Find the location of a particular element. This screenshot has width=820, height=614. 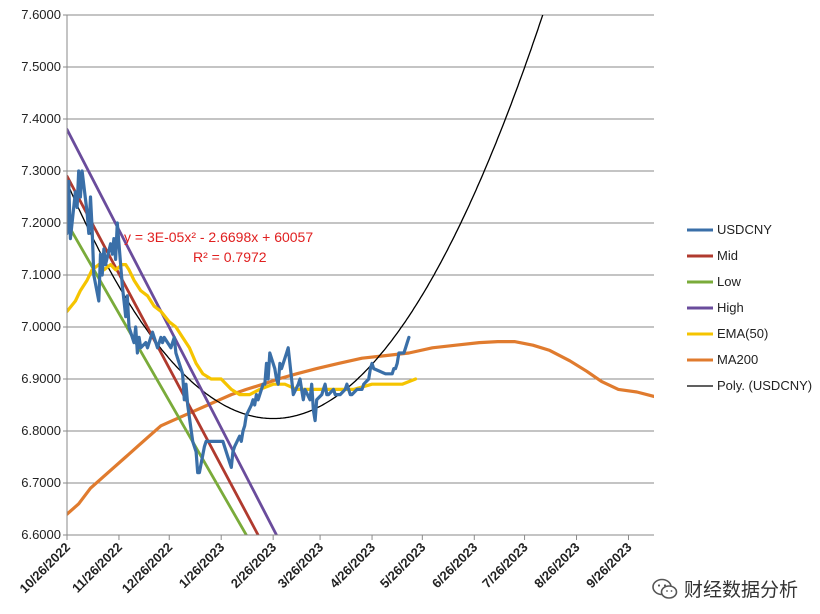

watermark: 财经数据分析 is located at coordinates (725, 588).